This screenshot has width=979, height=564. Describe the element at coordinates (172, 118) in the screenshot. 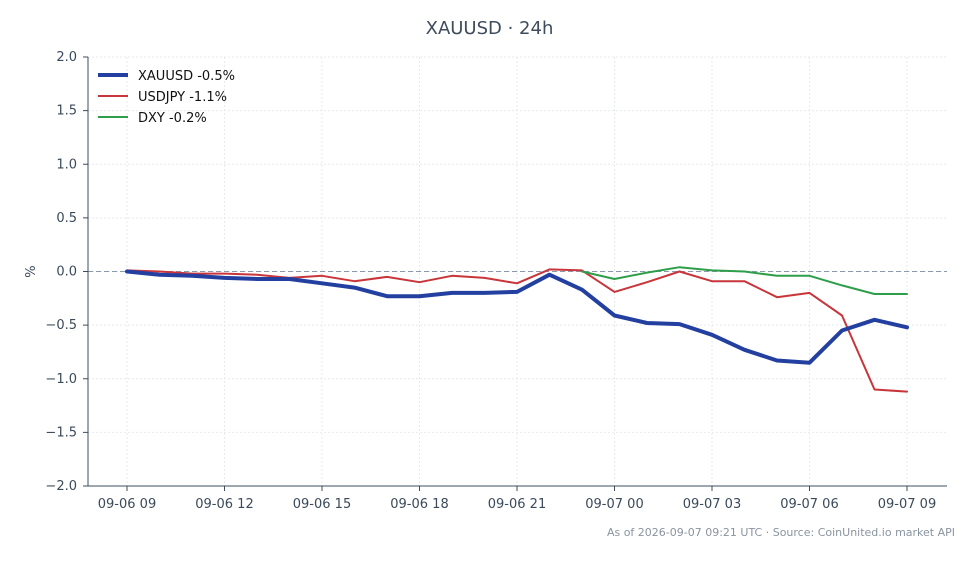

I see `legend-label: DXY -0.2%` at that location.